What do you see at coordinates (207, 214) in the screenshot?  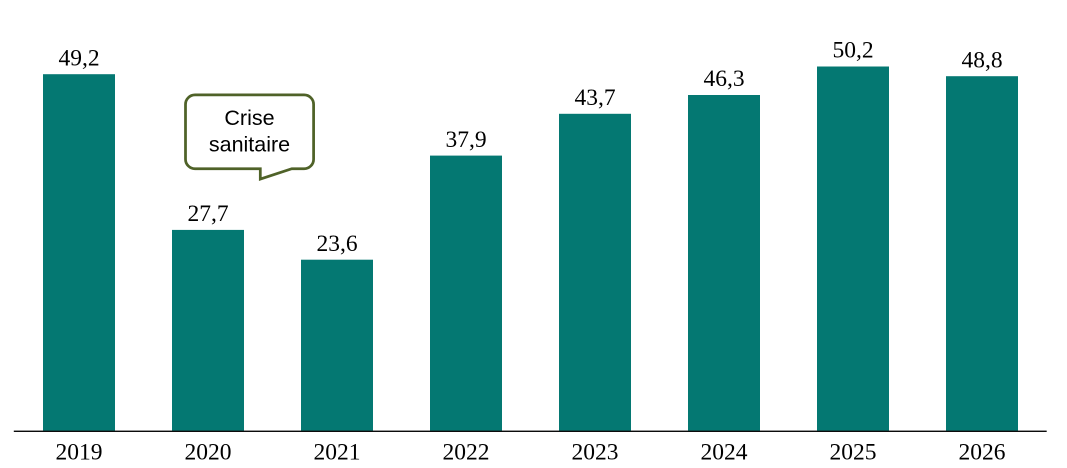 I see `svg-text: 27,7` at bounding box center [207, 214].